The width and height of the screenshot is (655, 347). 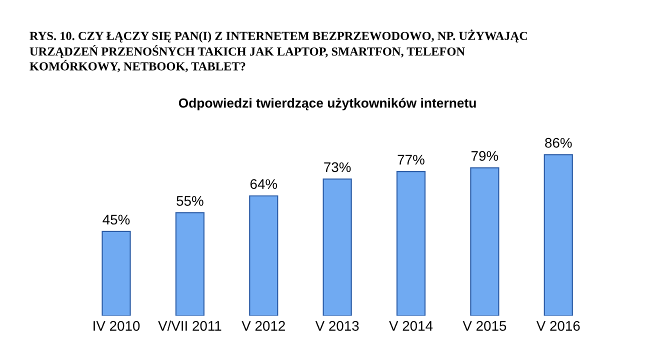 What do you see at coordinates (411, 326) in the screenshot?
I see `x-tick-label: V 2014` at bounding box center [411, 326].